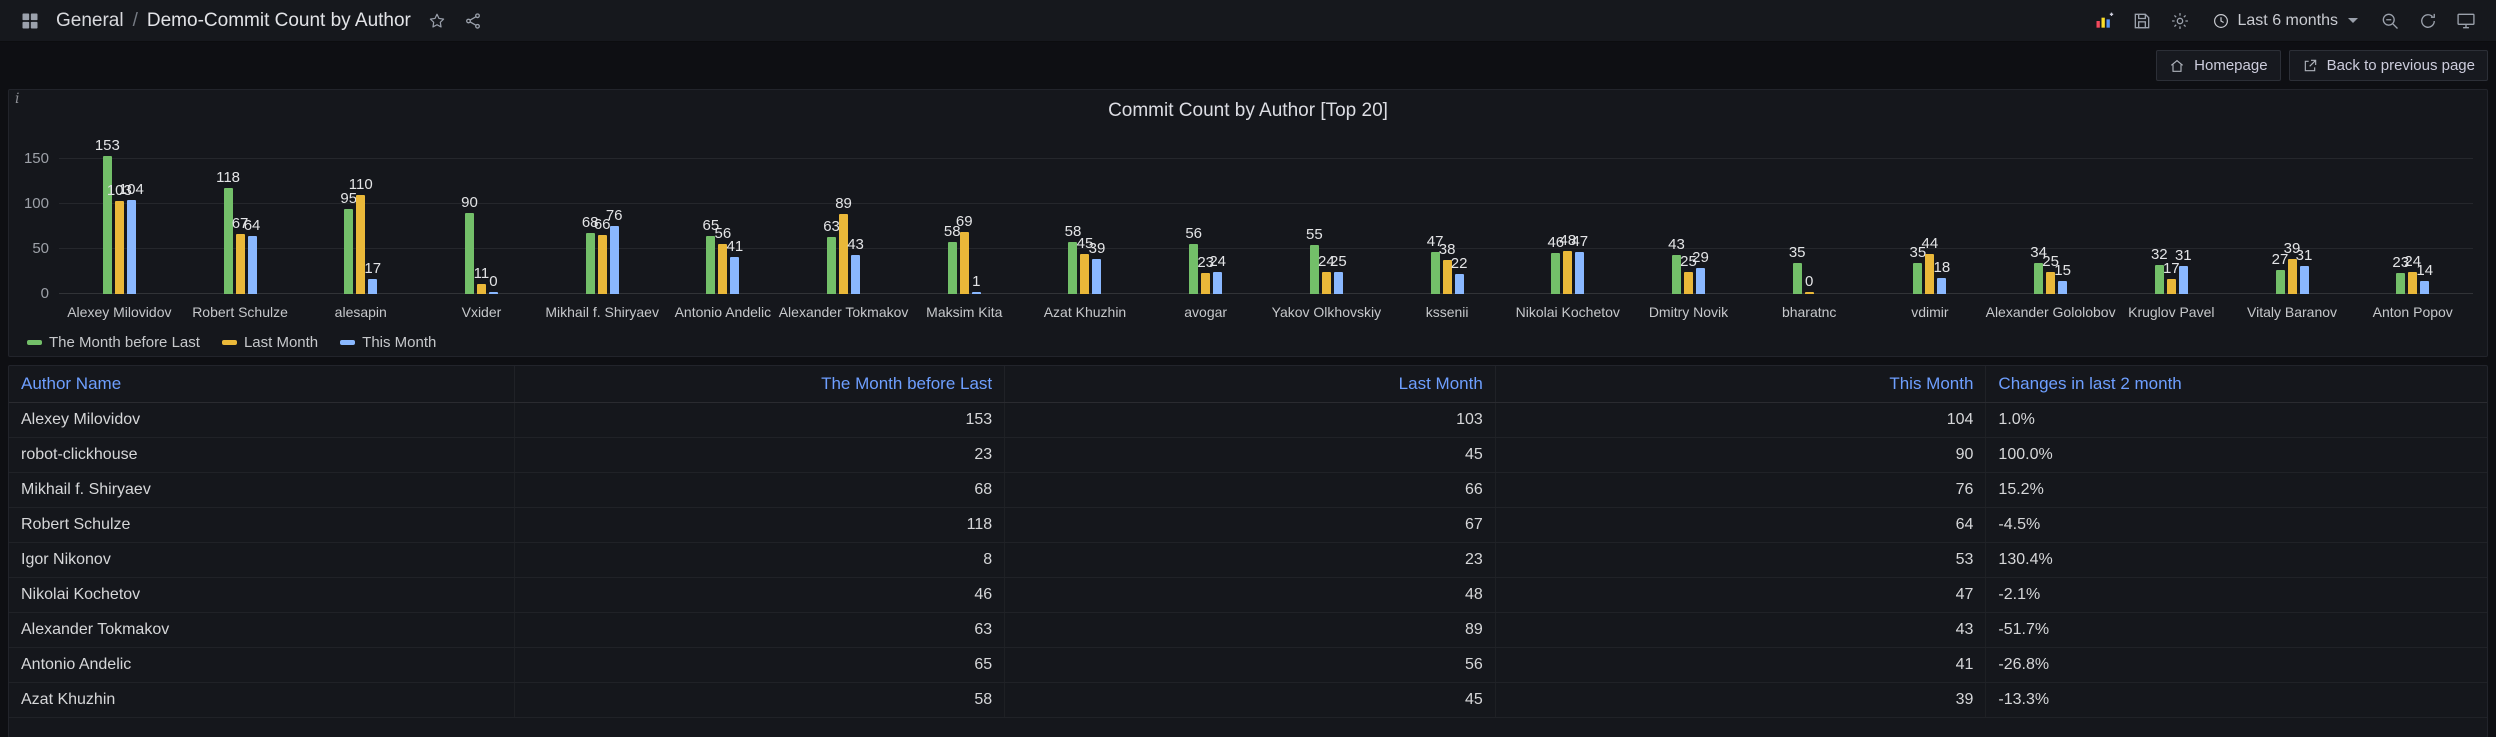 This screenshot has width=2496, height=737. What do you see at coordinates (964, 254) in the screenshot?
I see `bar-last-month: 69` at bounding box center [964, 254].